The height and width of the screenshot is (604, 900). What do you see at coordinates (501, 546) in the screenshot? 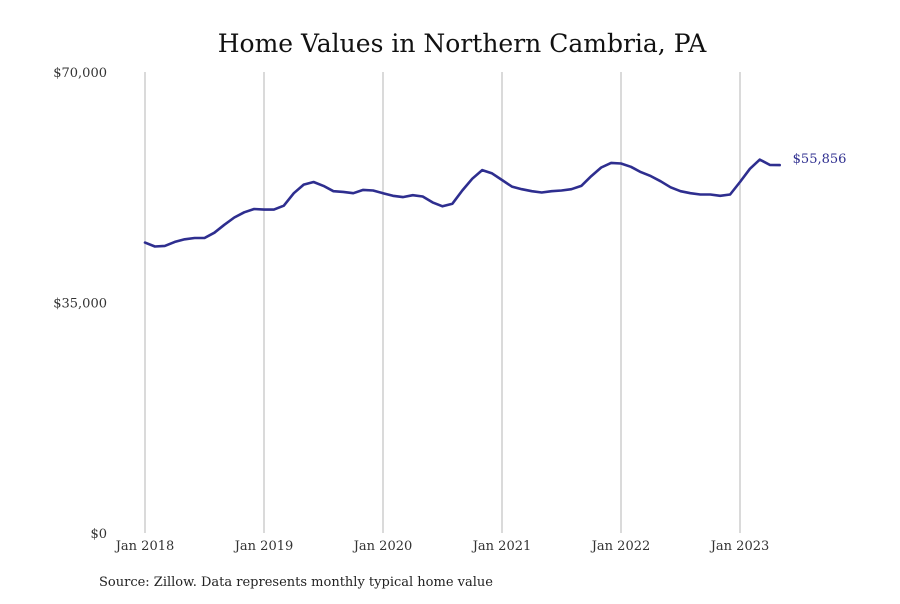
I see `x-tick-label: Jan 2021` at bounding box center [501, 546].